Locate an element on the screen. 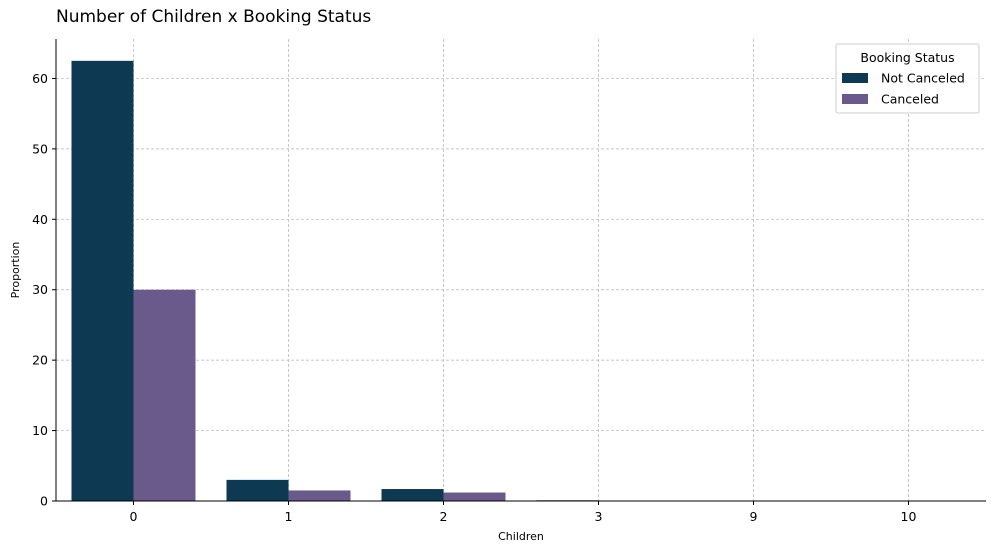 This screenshot has width=995, height=553. legend-entries: Not Canceled Canceled is located at coordinates (903, 89).